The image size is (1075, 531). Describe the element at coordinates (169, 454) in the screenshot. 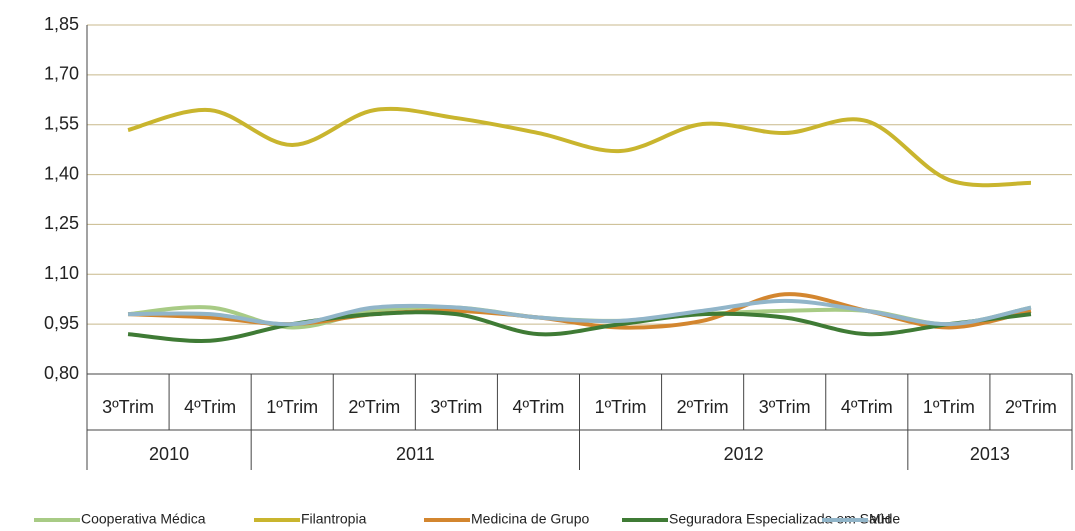

I see `group-label: 2010` at that location.